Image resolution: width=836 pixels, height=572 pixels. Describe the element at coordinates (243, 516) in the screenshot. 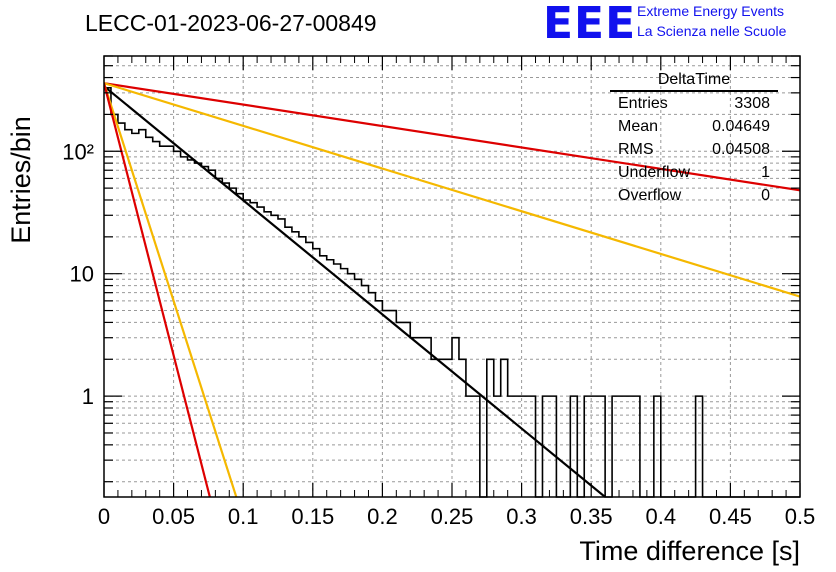

I see `x-tick-label: 0.1` at that location.